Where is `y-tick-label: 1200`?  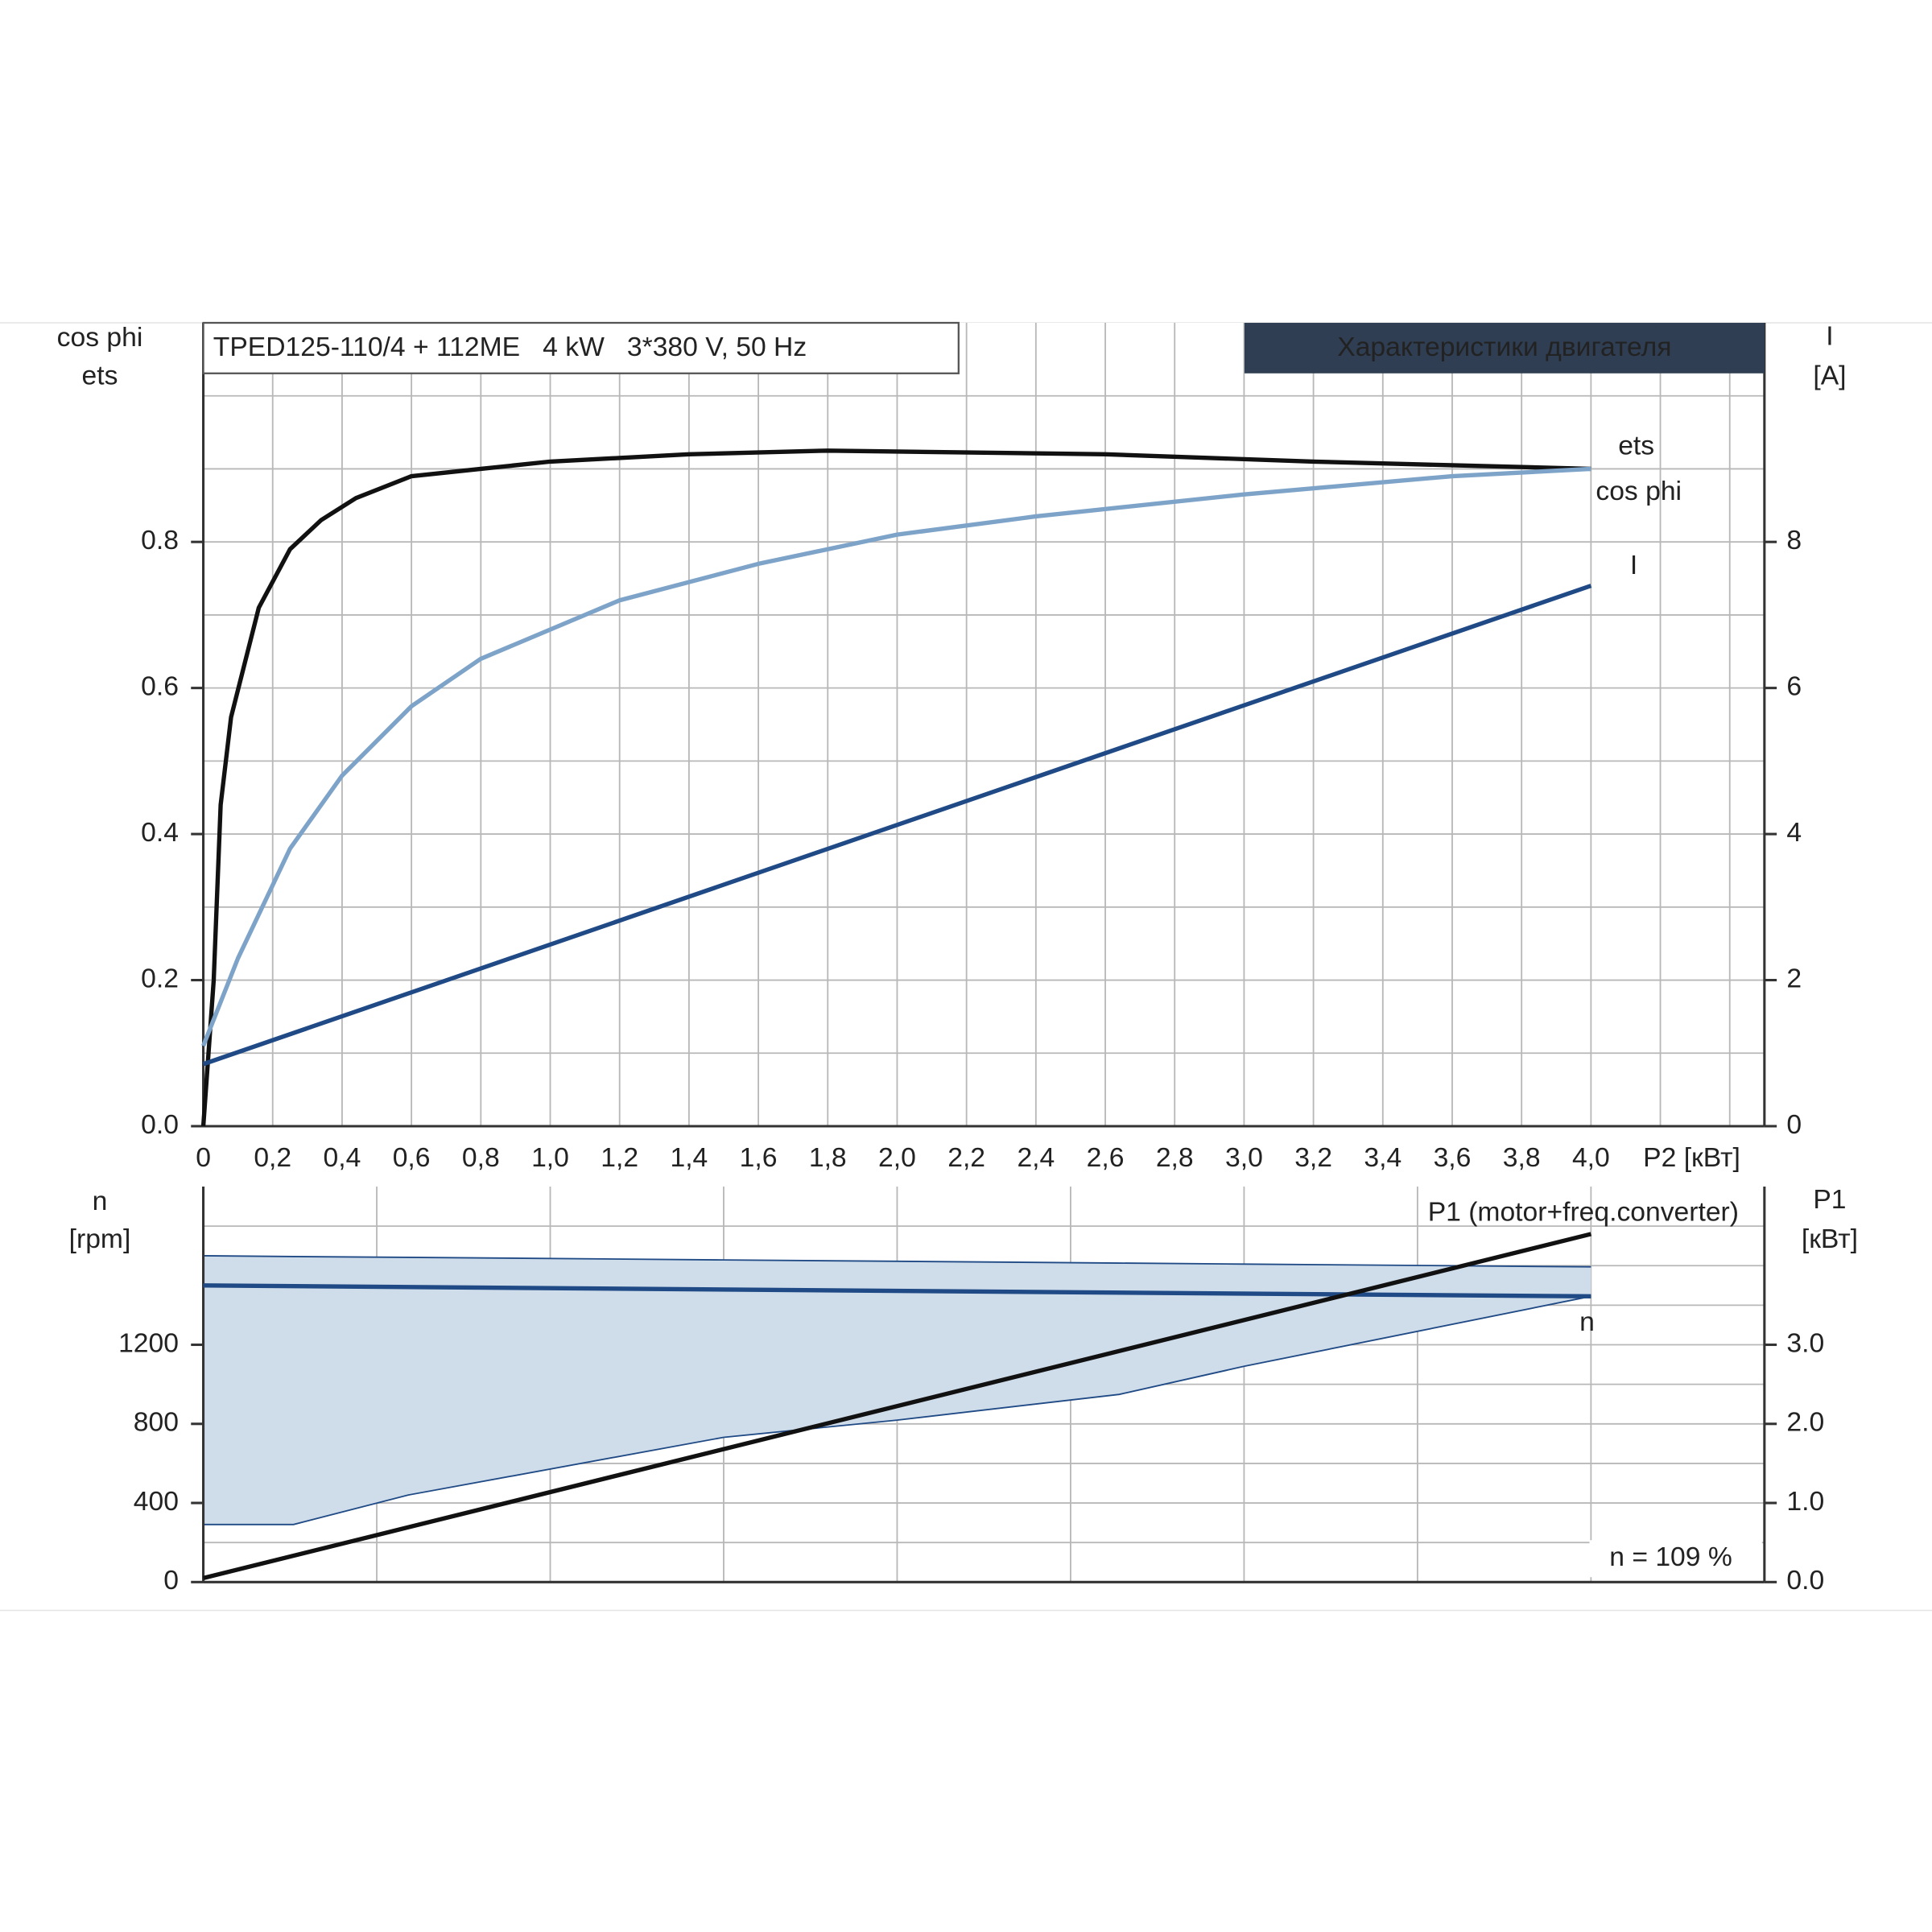 y-tick-label: 1200 is located at coordinates (148, 1343).